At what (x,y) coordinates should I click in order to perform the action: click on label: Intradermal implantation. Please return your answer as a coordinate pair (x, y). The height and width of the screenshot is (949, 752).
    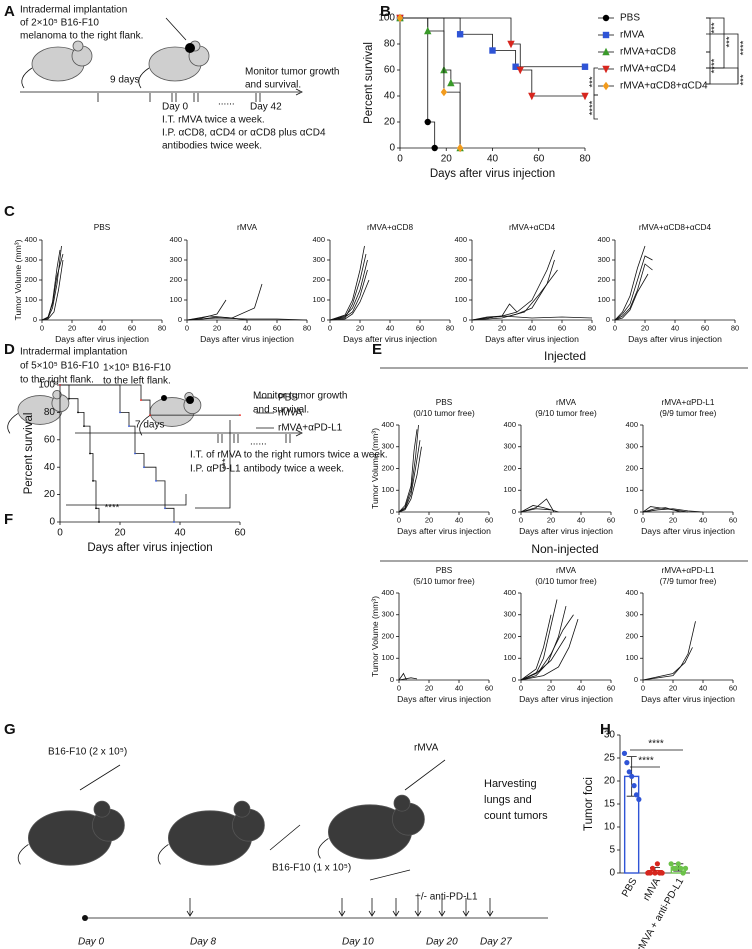
    Looking at the image, I should click on (73, 352).